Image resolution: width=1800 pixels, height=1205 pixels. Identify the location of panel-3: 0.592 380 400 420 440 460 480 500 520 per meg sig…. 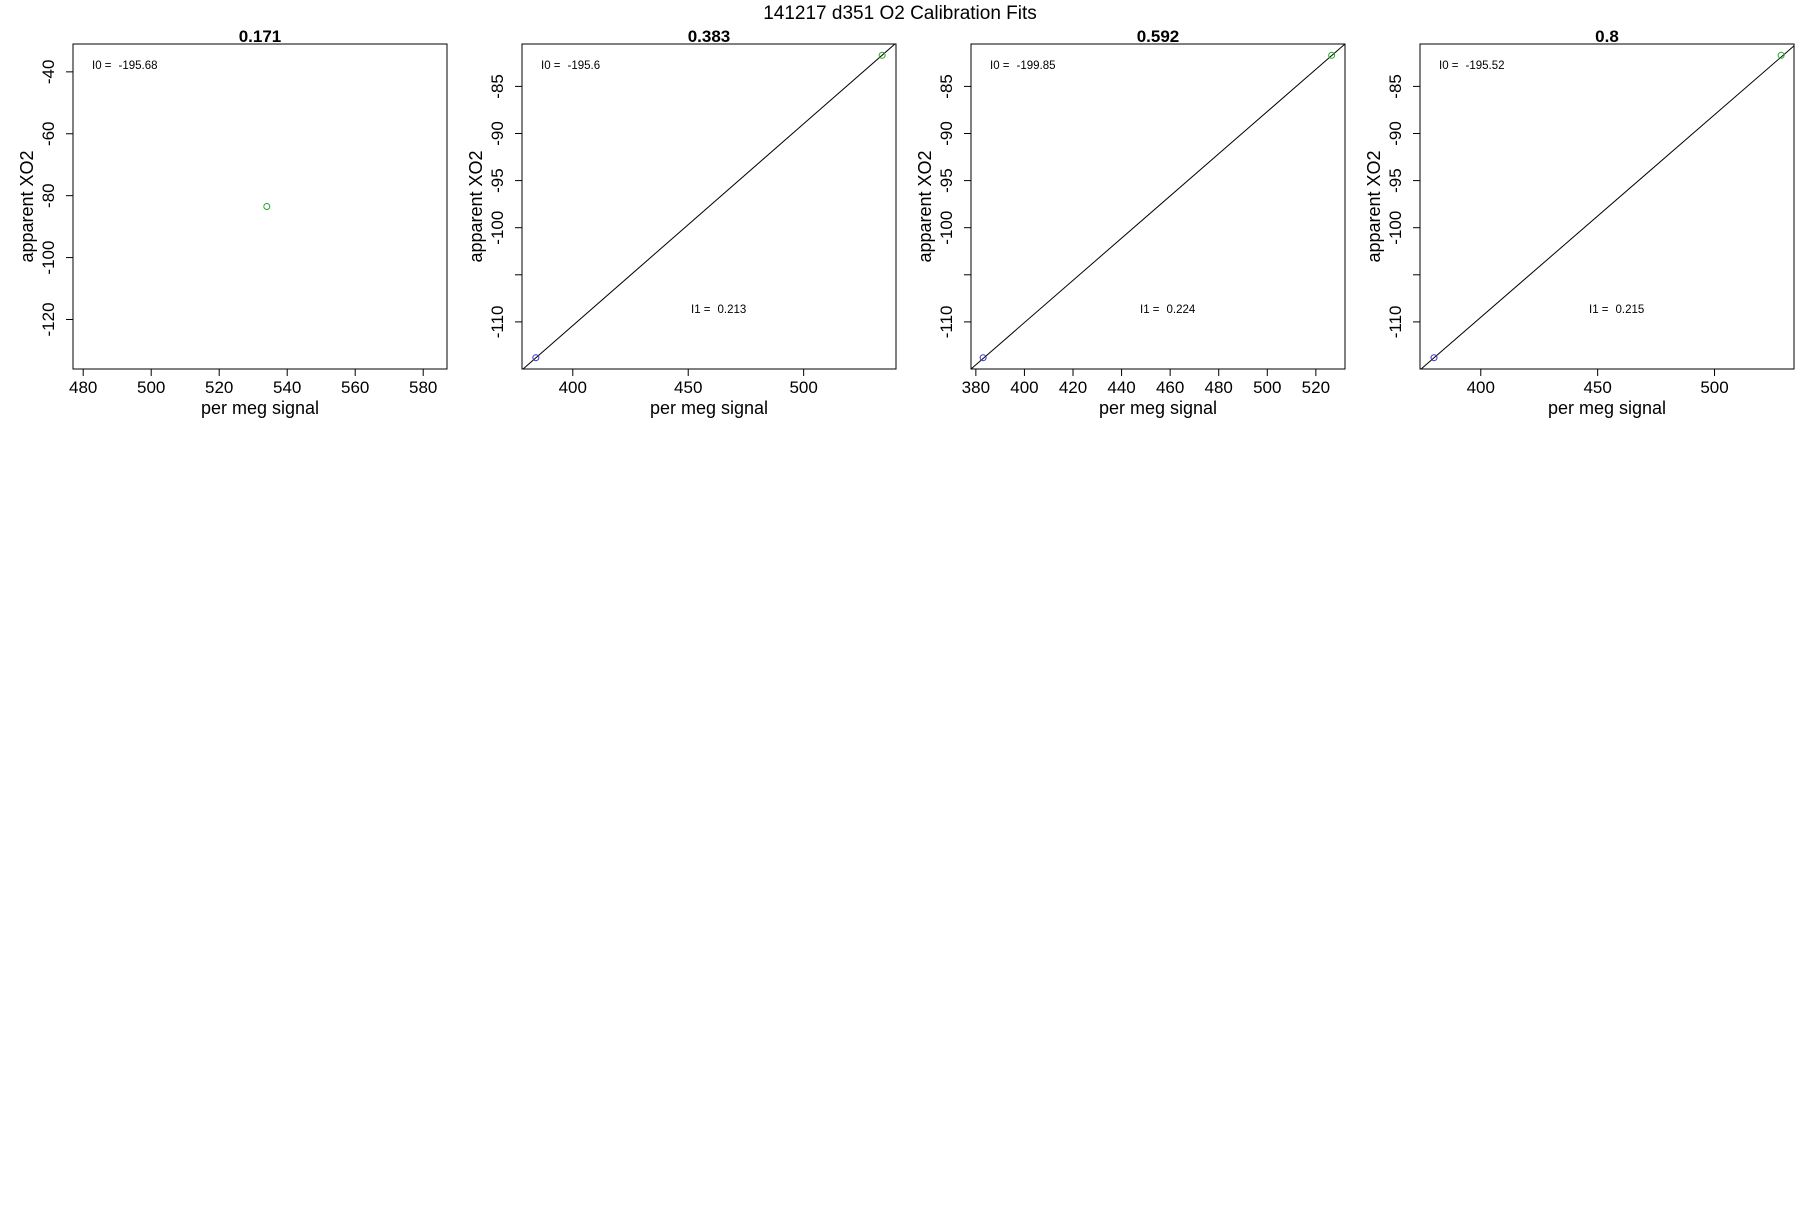
(1130, 222).